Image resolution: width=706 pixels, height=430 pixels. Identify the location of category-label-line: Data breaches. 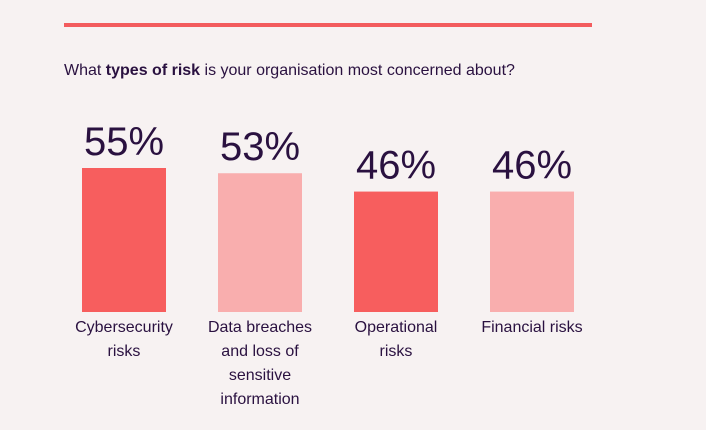
(260, 327).